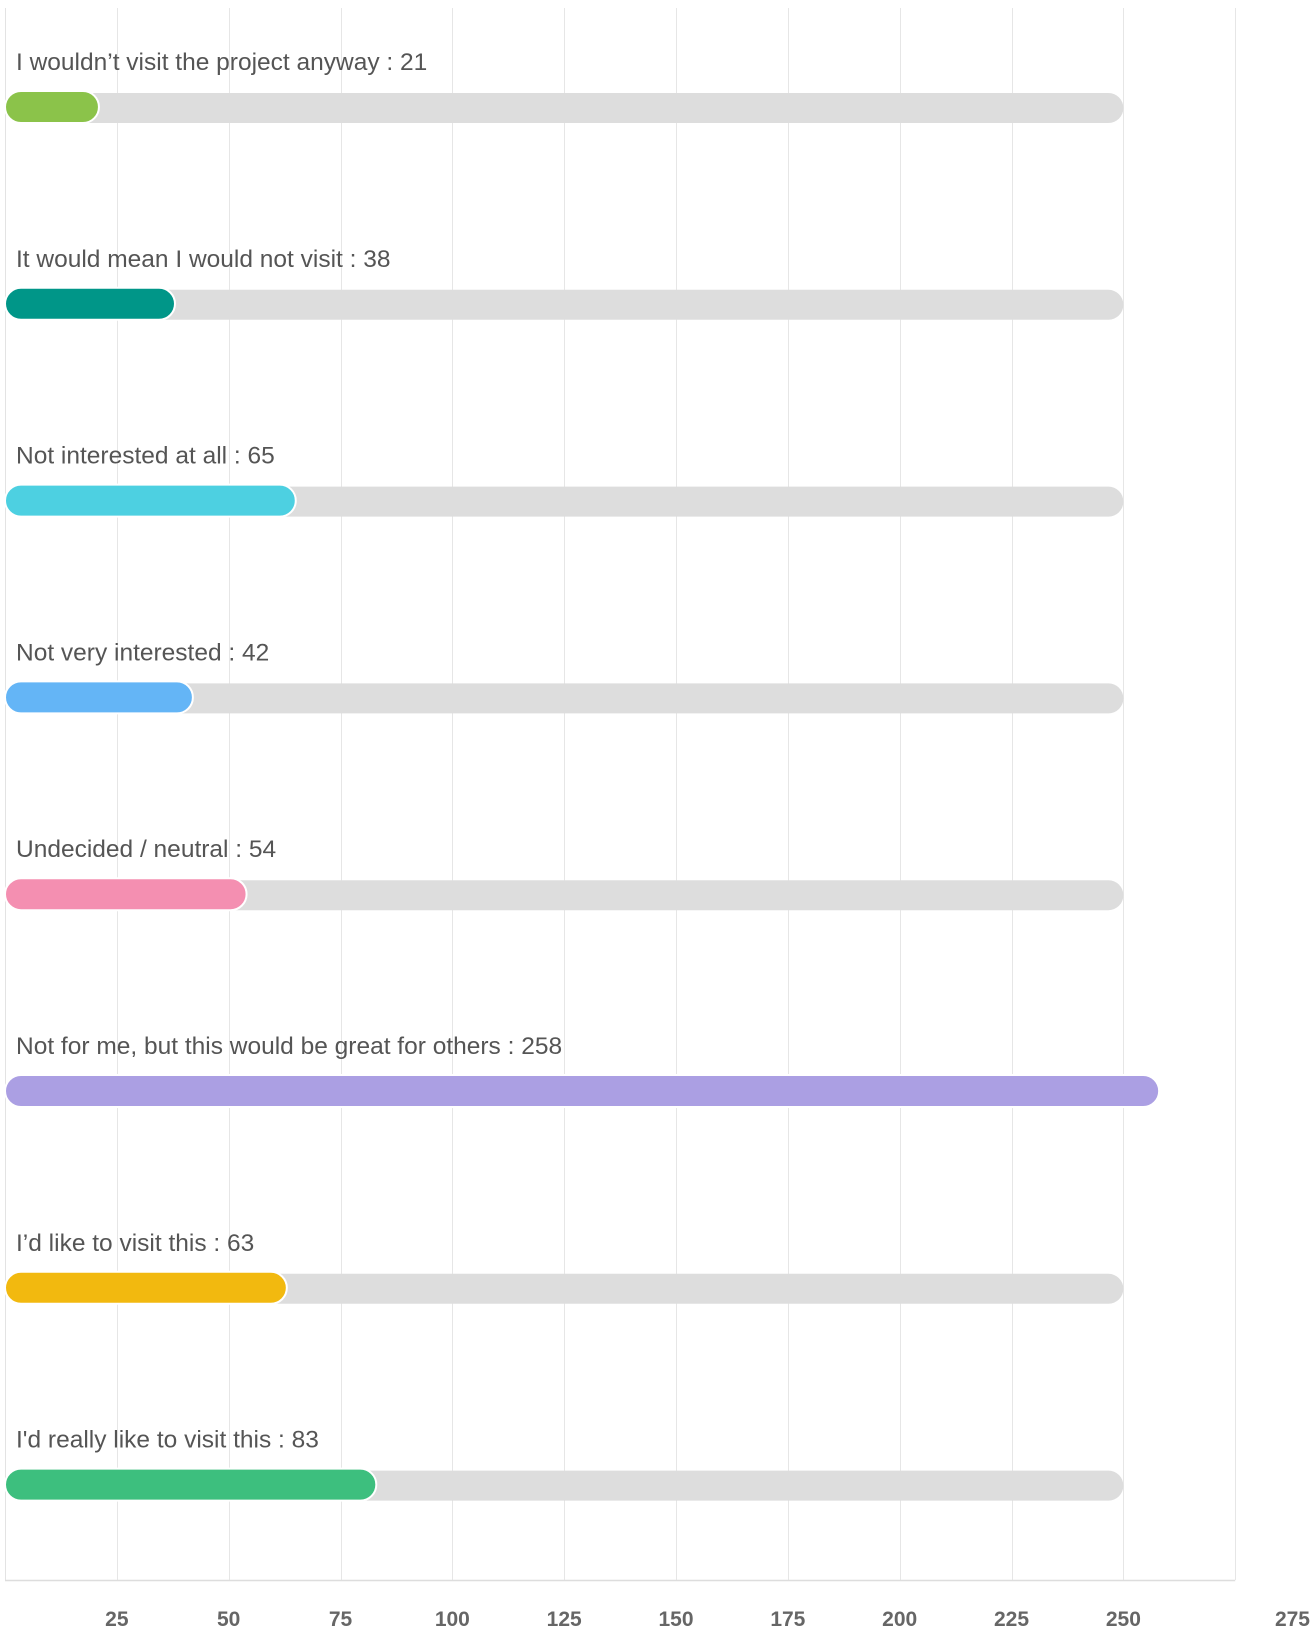 This screenshot has height=1641, width=1314. Describe the element at coordinates (117, 1619) in the screenshot. I see `x-tick-label: 25` at that location.